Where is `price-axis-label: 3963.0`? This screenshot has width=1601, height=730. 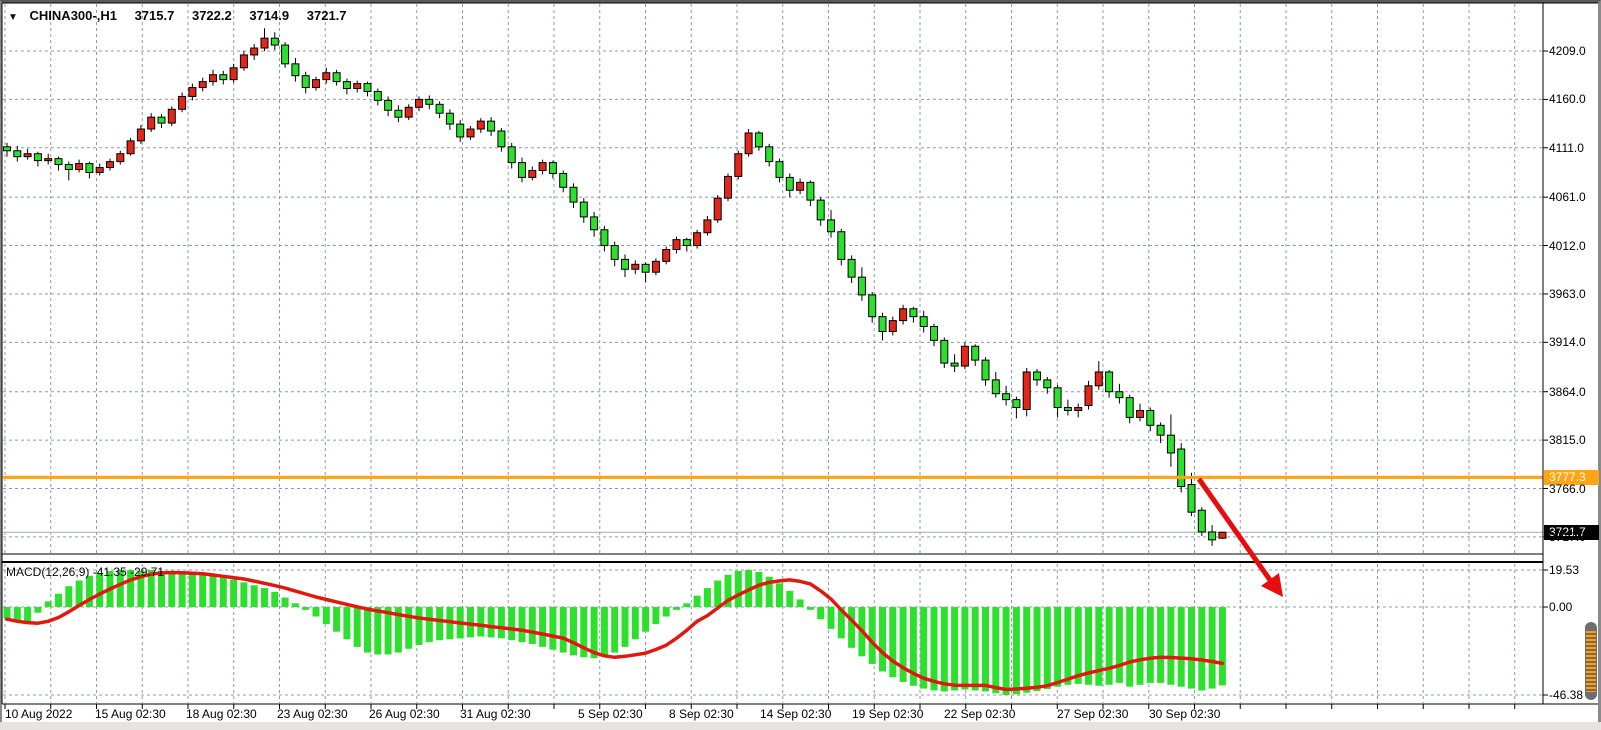 price-axis-label: 3963.0 is located at coordinates (1567, 293).